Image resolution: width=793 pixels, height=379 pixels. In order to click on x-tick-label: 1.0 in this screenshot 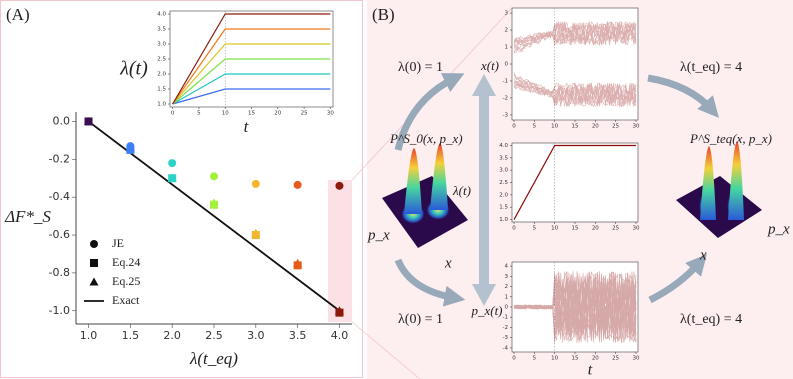, I will do `click(89, 335)`.